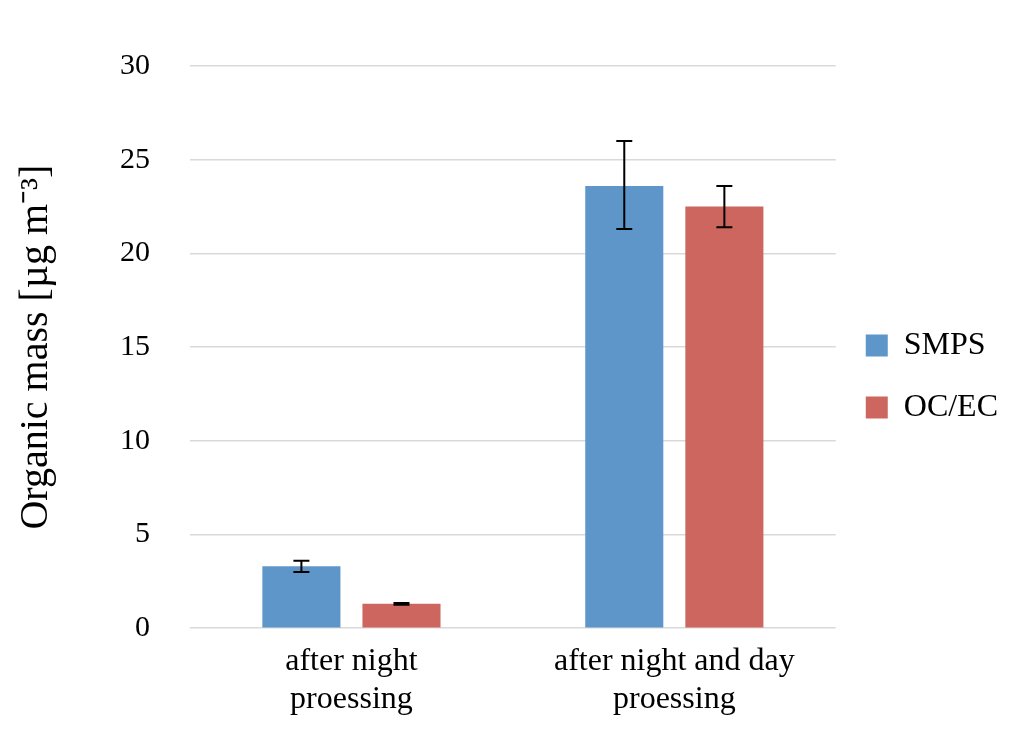 The width and height of the screenshot is (1020, 745). What do you see at coordinates (944, 342) in the screenshot?
I see `legend-label: SMPS` at bounding box center [944, 342].